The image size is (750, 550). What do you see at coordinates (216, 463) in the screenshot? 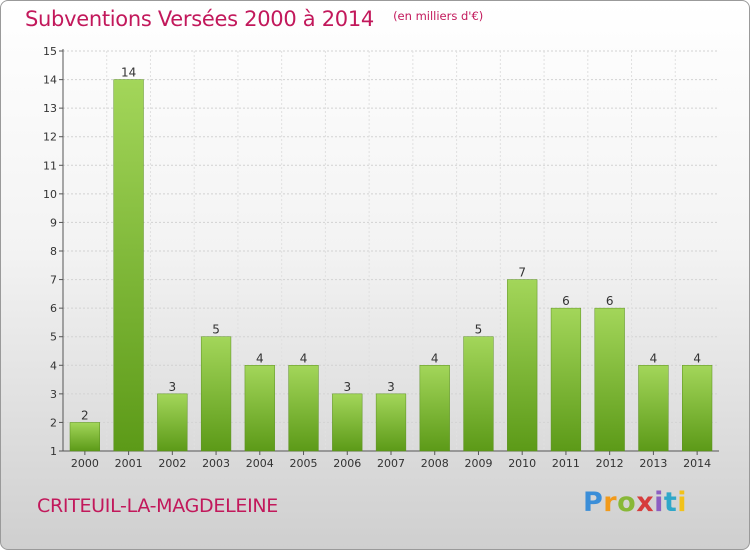
I see `x-tick-label: 2003` at bounding box center [216, 463].